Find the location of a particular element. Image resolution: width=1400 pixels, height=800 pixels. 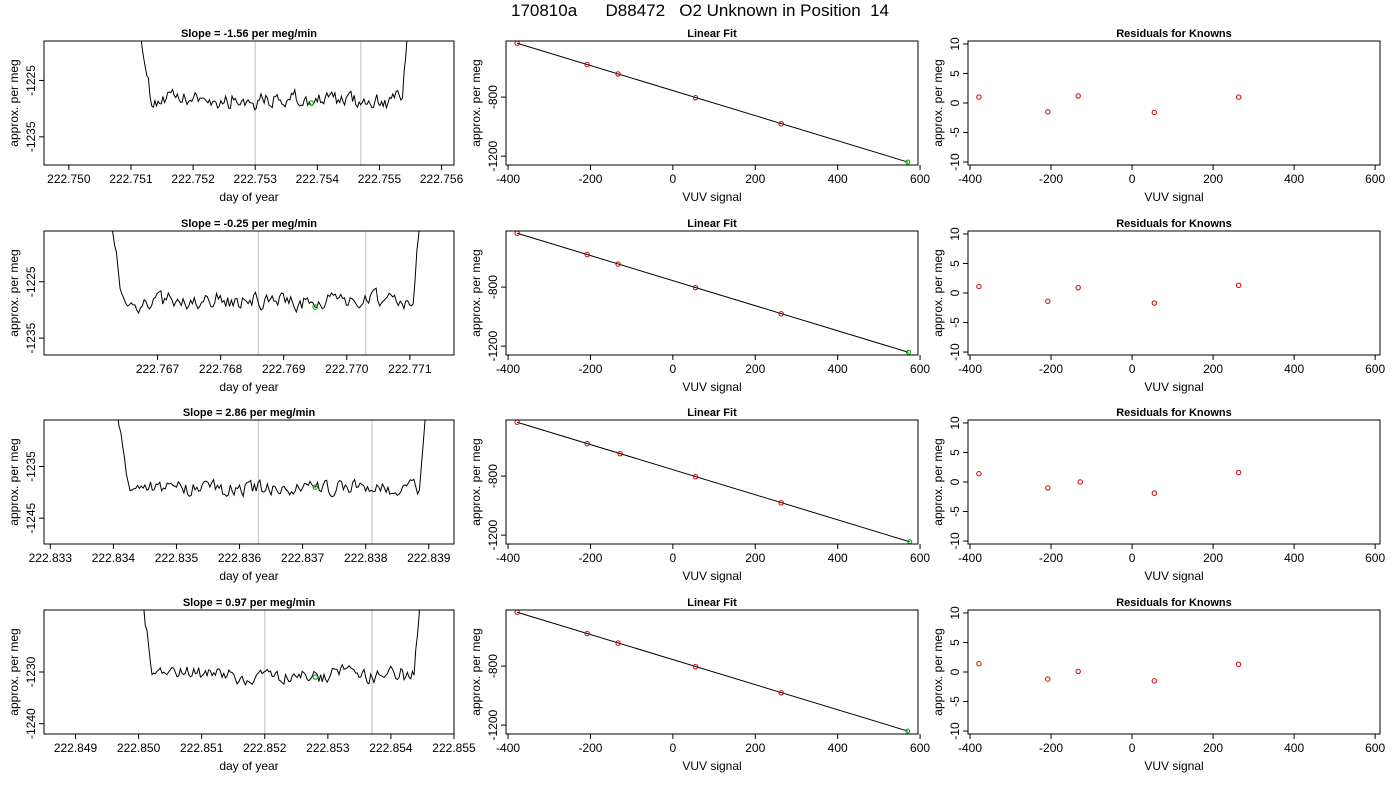

panel-r3-fit-known-point is located at coordinates (620, 453).